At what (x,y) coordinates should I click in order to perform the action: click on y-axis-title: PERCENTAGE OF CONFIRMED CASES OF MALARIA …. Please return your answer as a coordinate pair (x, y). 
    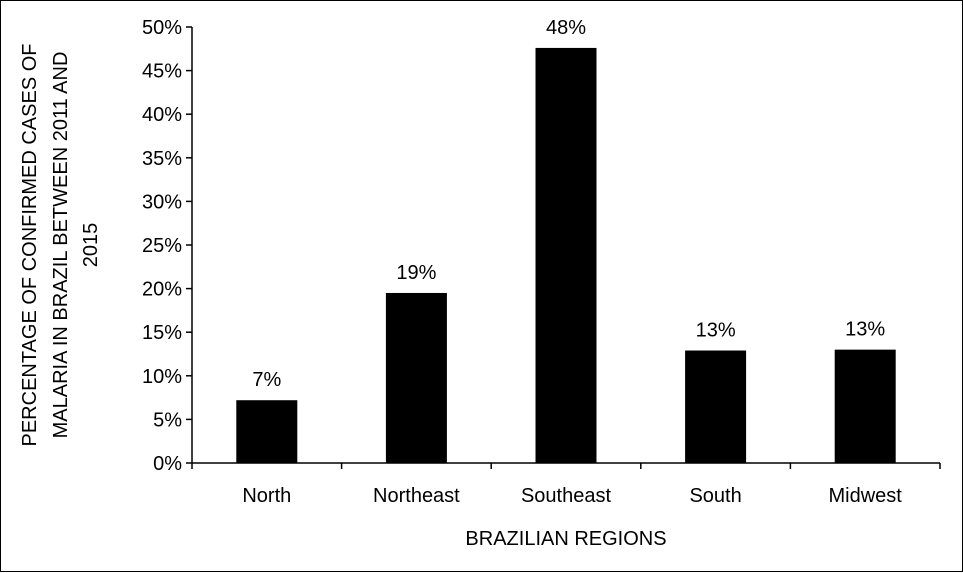
    Looking at the image, I should click on (60, 245).